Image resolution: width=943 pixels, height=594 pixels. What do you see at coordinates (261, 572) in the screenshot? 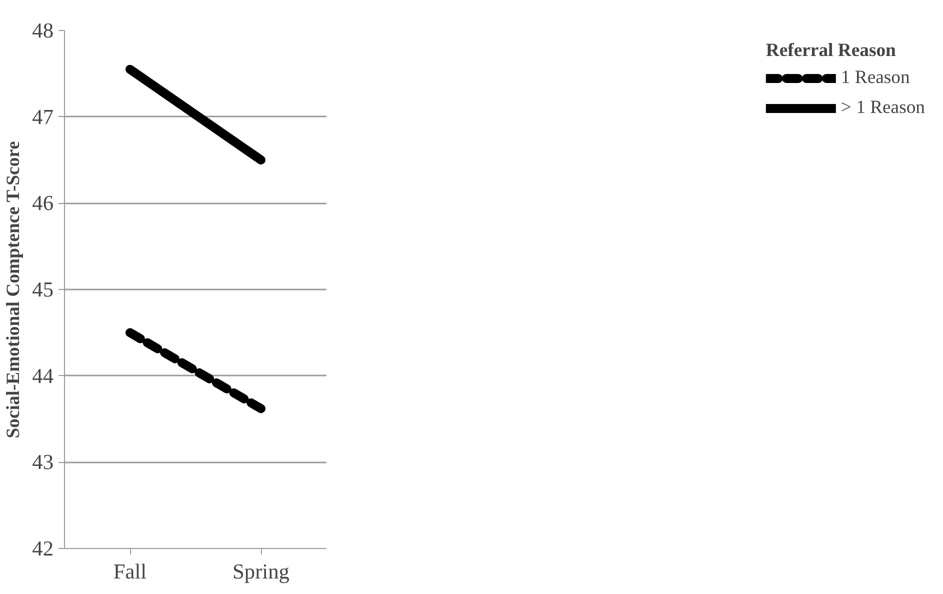
I see `x-tick-label: Spring` at bounding box center [261, 572].